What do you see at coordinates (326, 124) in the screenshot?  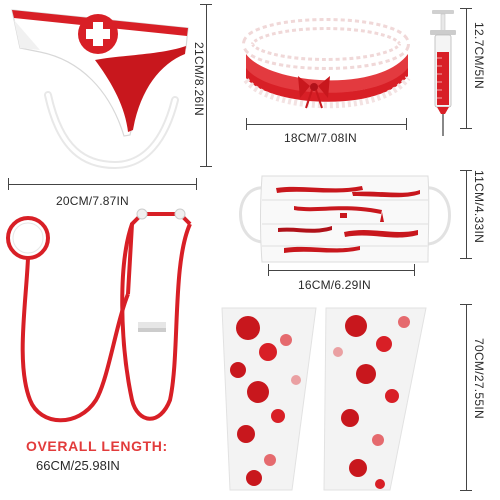 I see `garter-width-line` at bounding box center [326, 124].